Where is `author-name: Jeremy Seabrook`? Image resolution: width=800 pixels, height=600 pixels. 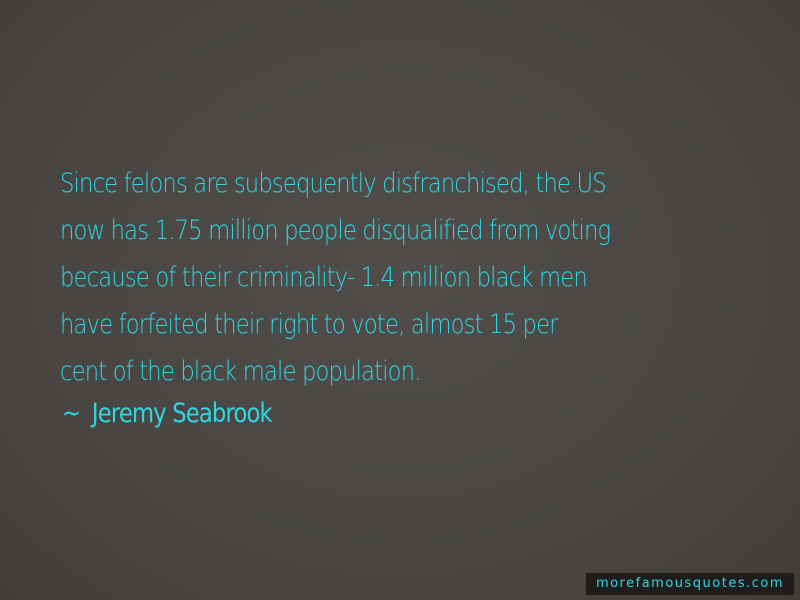
author-name: Jeremy Seabrook is located at coordinates (182, 413).